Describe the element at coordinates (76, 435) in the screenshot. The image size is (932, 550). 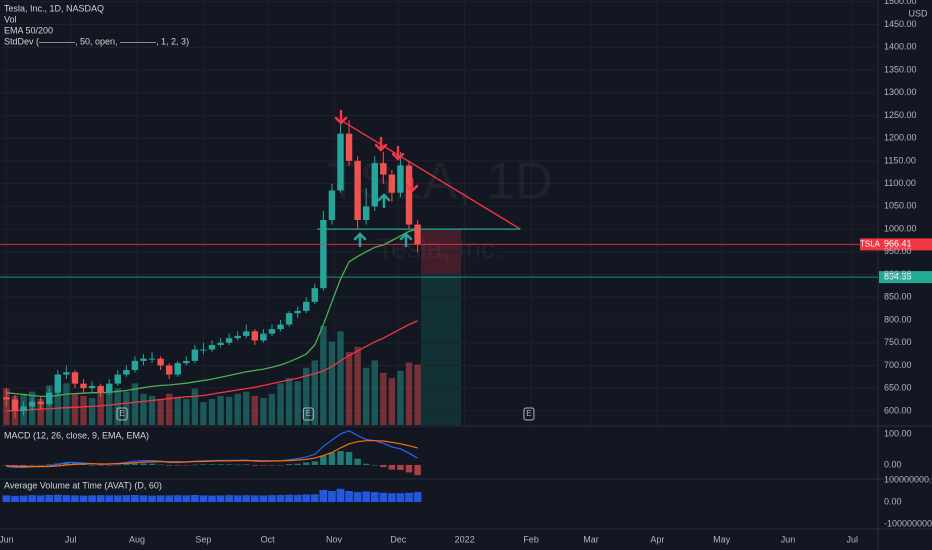
I see `pane-title: MACD (12, 26, close, 9, EMA, EMA)` at that location.